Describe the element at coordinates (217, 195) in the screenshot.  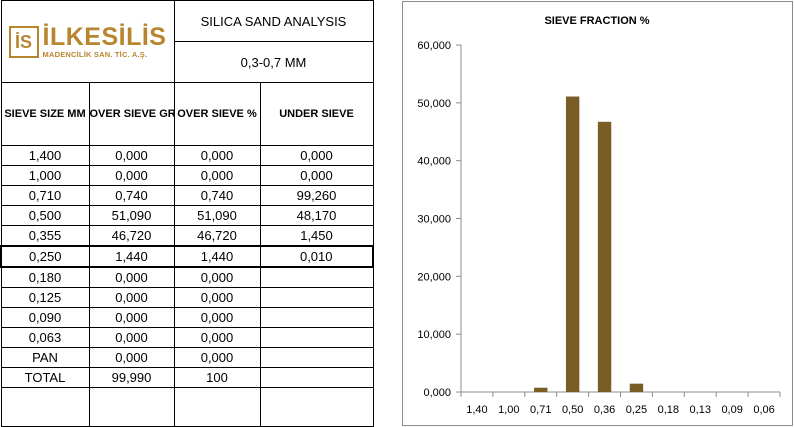
I see `over-sieve-pct-cell: 0,740` at that location.